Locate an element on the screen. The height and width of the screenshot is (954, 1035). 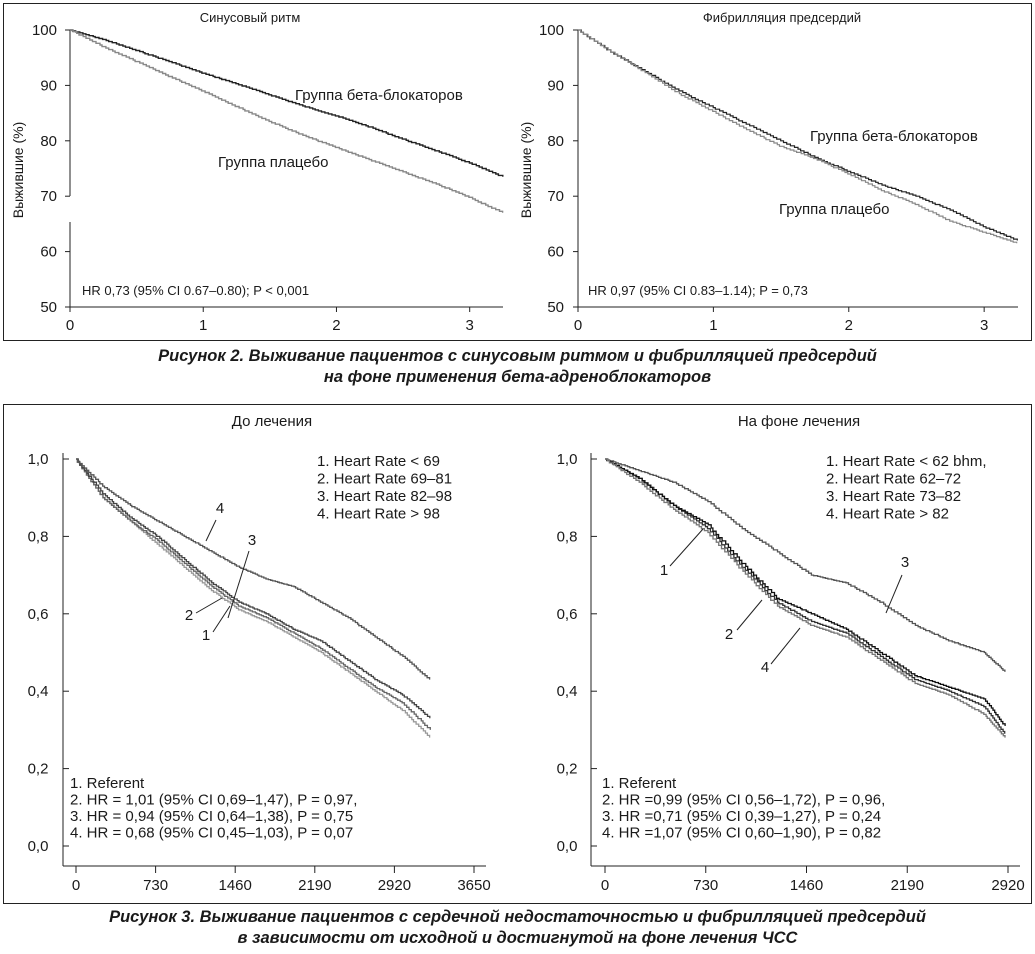
fig3-before-legend-item: 4. Heart Rate > 98 is located at coordinates (378, 514).